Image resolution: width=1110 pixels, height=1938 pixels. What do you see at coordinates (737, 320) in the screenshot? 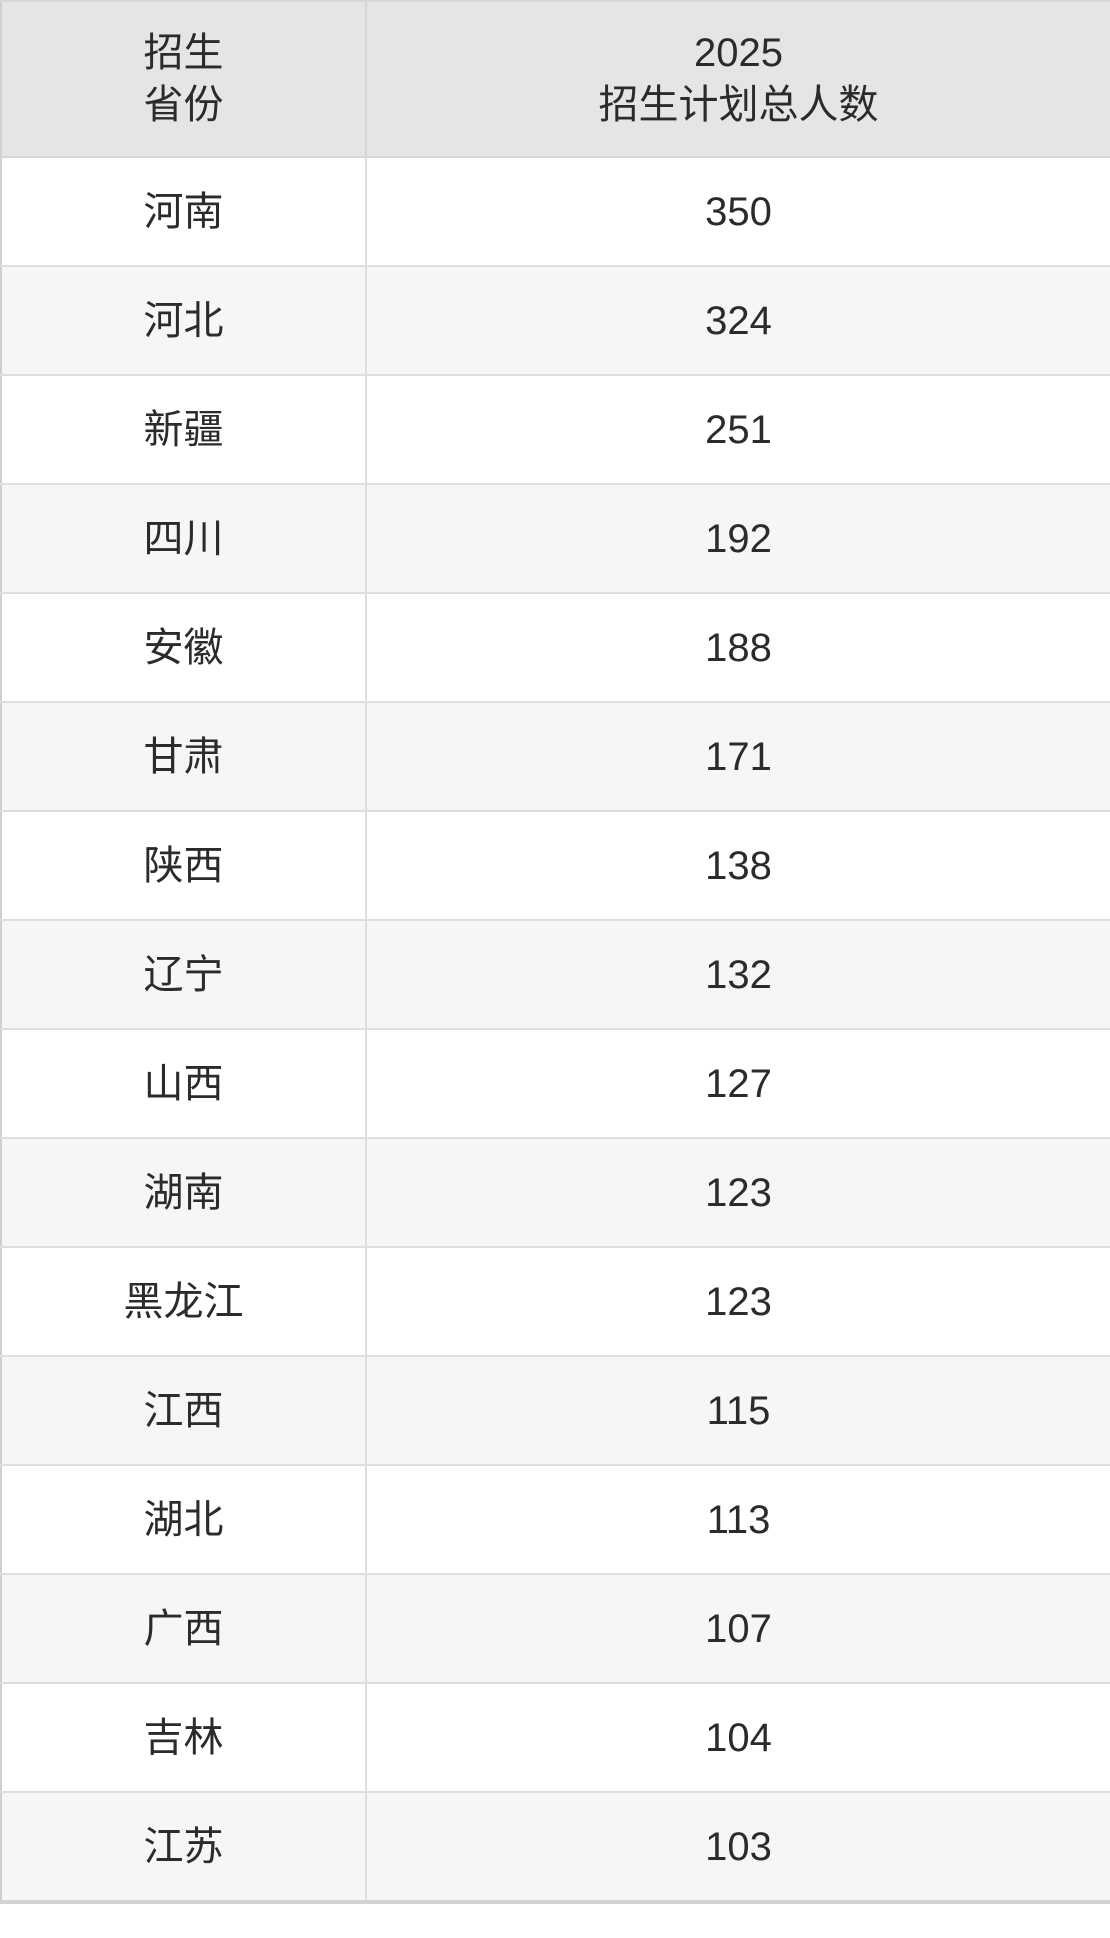
I see `total-cell: 324` at bounding box center [737, 320].